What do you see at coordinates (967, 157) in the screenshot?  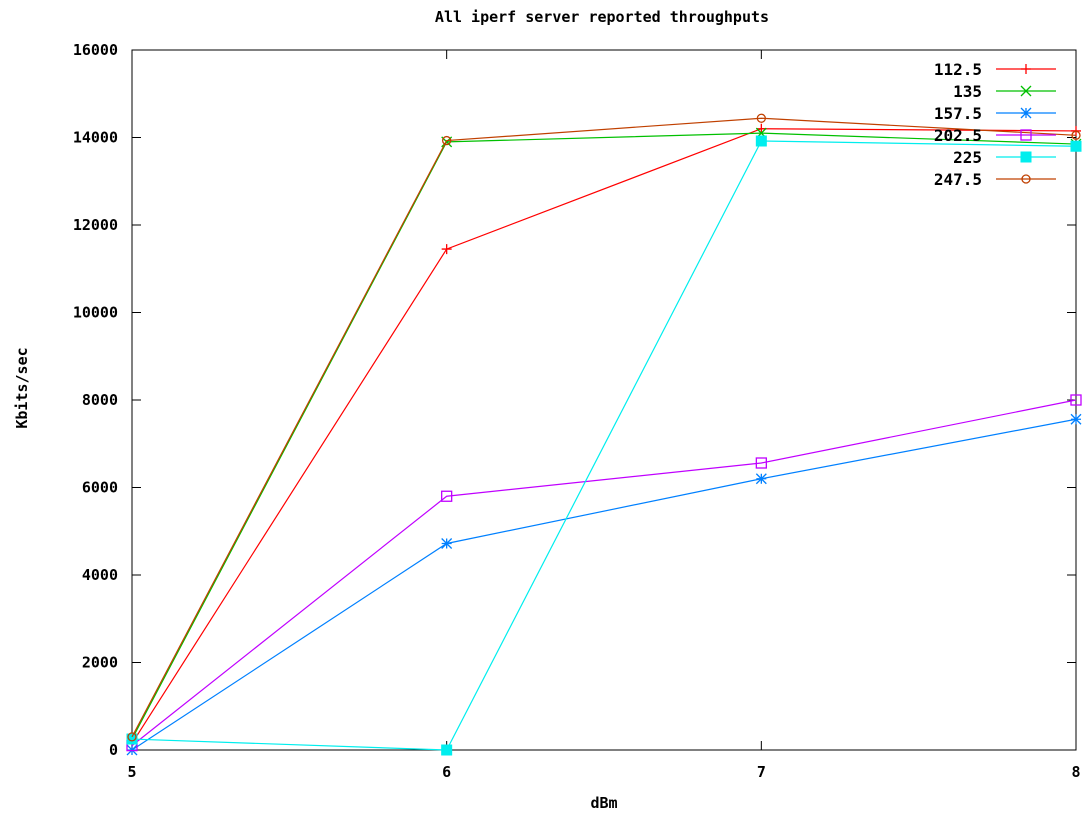 I see `legend-label: 225` at bounding box center [967, 157].